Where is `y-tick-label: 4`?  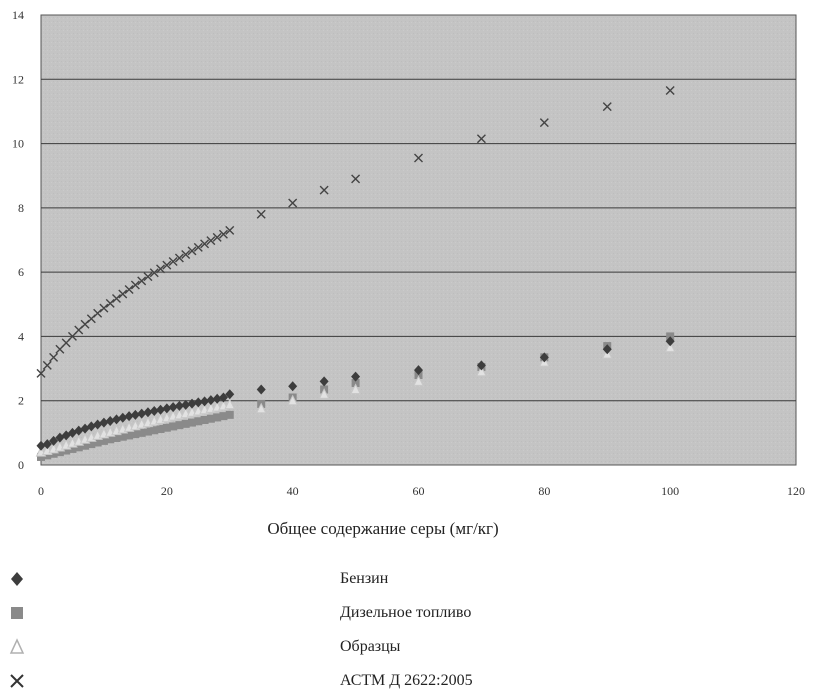
y-tick-label: 4 is located at coordinates (21, 336).